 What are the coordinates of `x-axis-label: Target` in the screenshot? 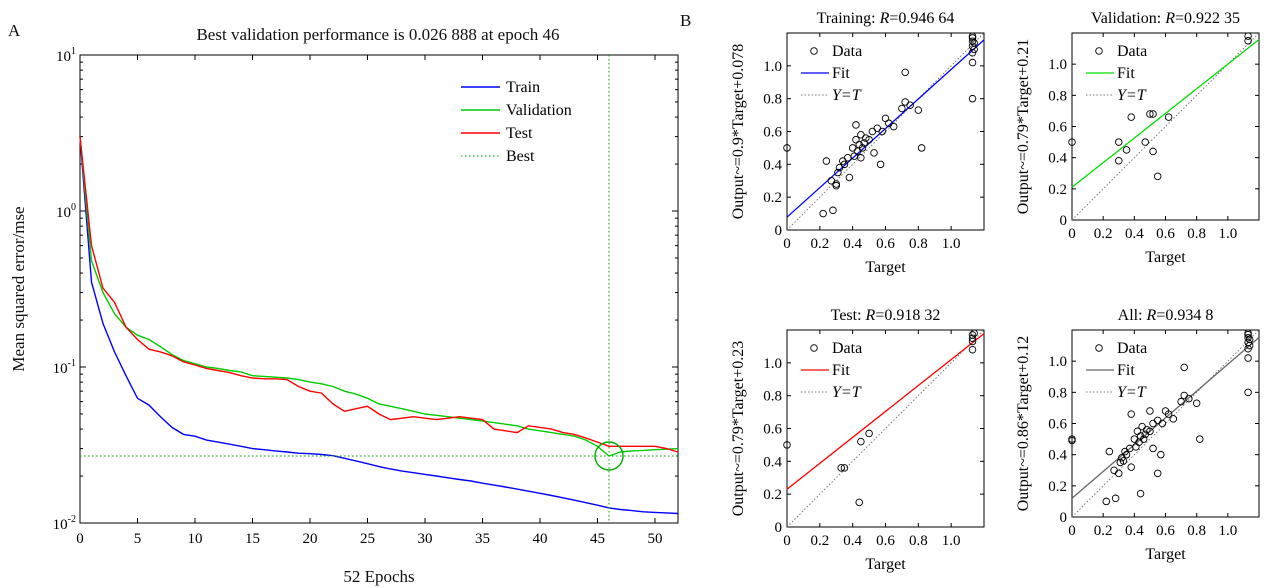 It's located at (1165, 554).